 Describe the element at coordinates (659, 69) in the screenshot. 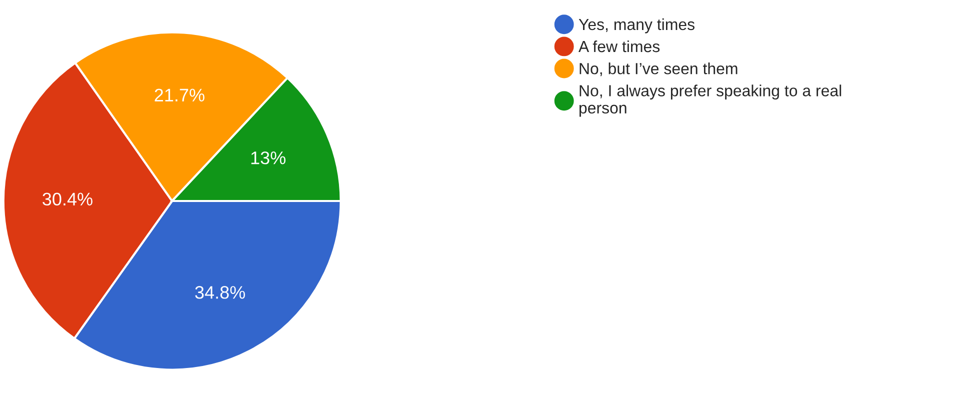

I see `legend-label: No, but I’ve seen them` at that location.